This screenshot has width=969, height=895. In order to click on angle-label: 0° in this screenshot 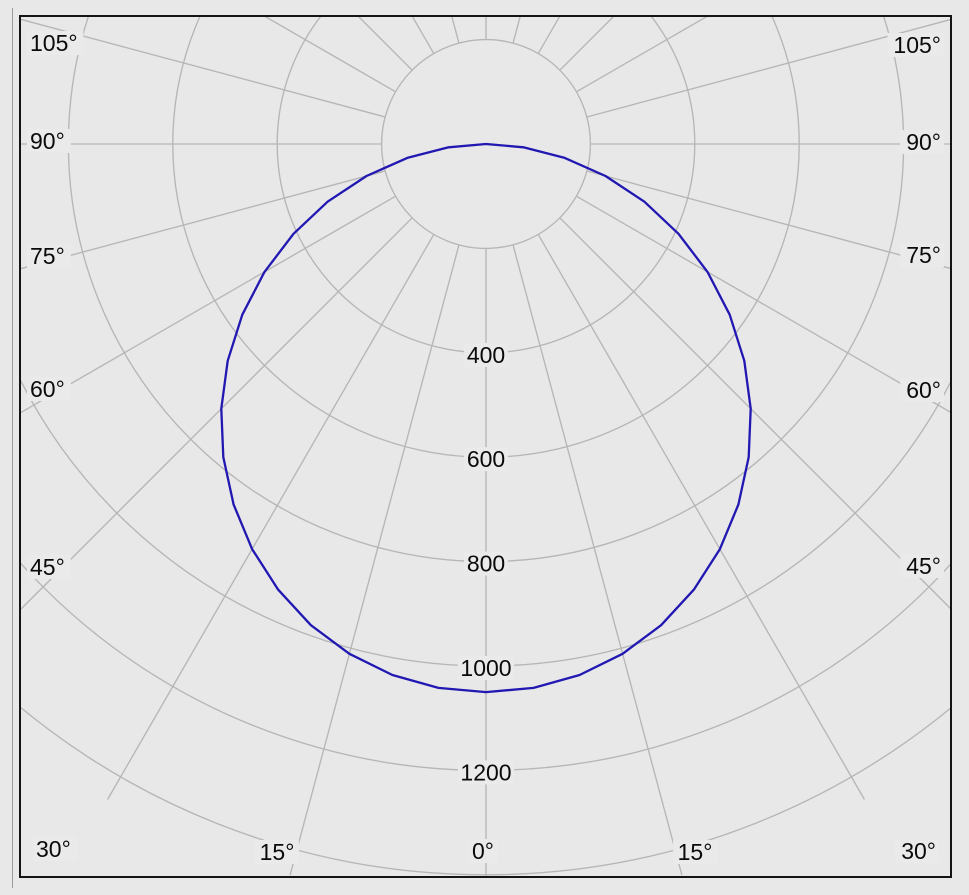, I will do `click(483, 851)`.